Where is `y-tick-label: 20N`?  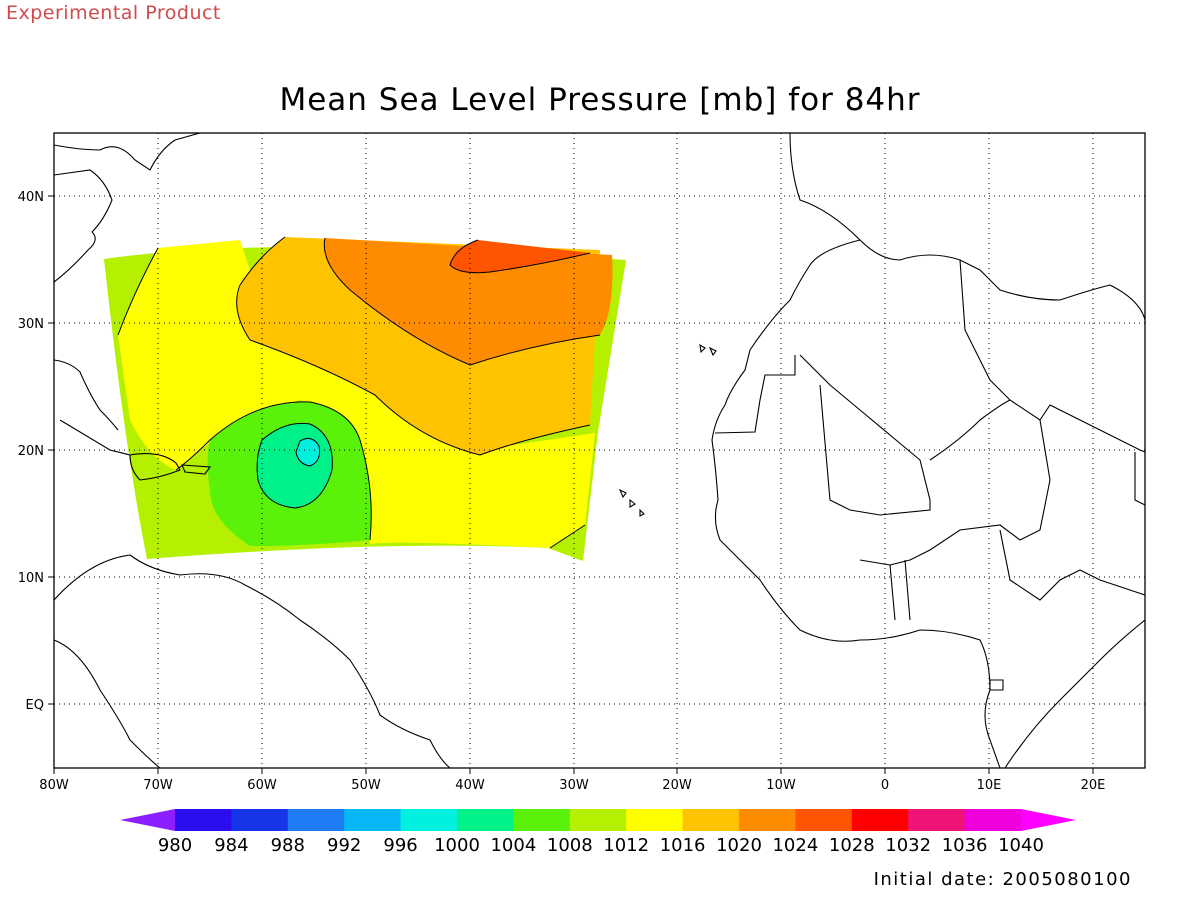 y-tick-label: 20N is located at coordinates (31, 451).